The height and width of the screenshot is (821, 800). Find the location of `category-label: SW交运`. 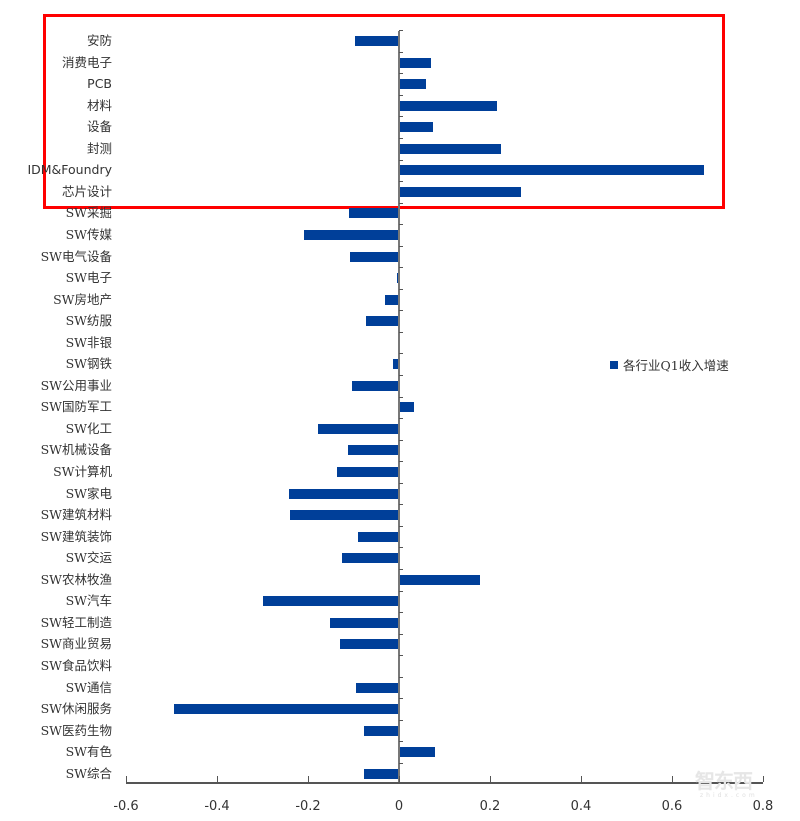

category-label: SW交运 is located at coordinates (88, 558).